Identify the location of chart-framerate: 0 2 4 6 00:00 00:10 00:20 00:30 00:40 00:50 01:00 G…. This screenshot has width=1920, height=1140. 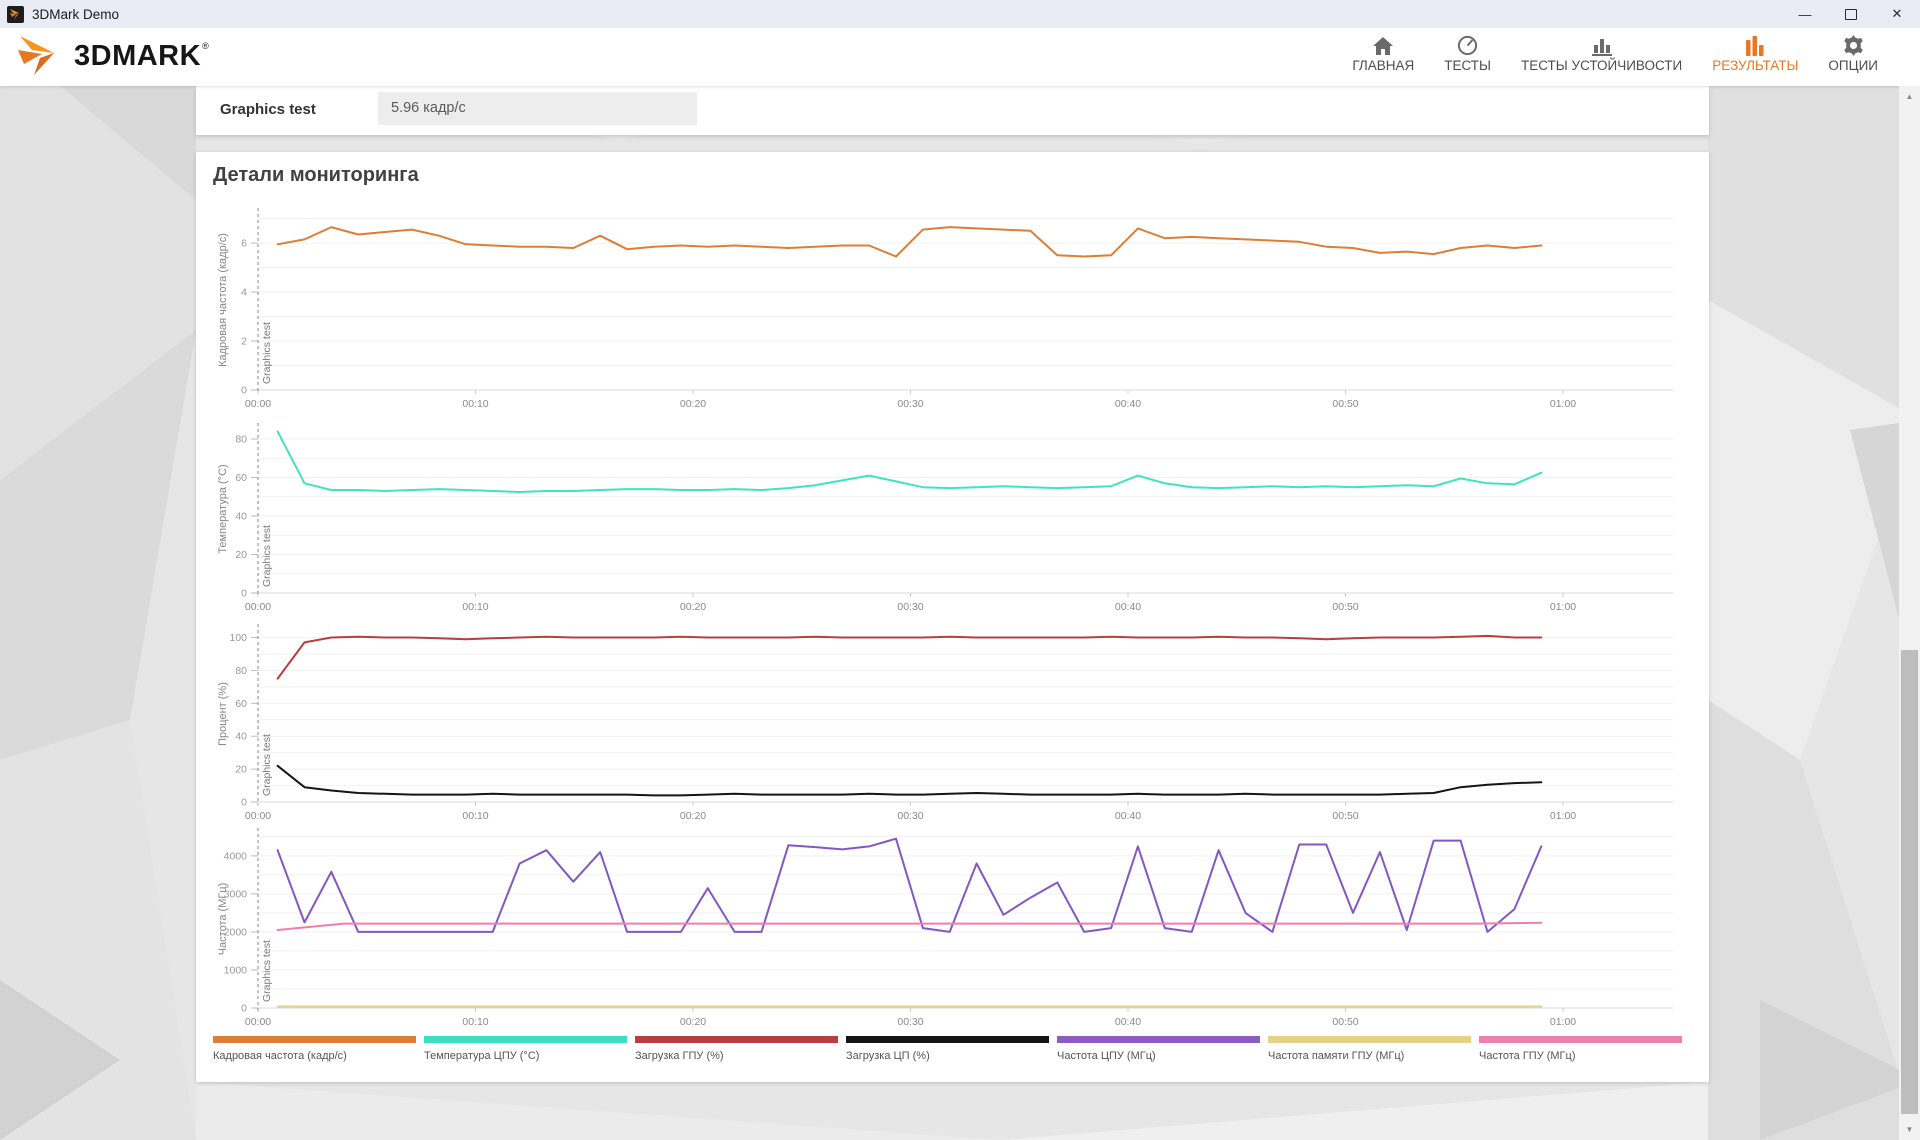
(952, 312).